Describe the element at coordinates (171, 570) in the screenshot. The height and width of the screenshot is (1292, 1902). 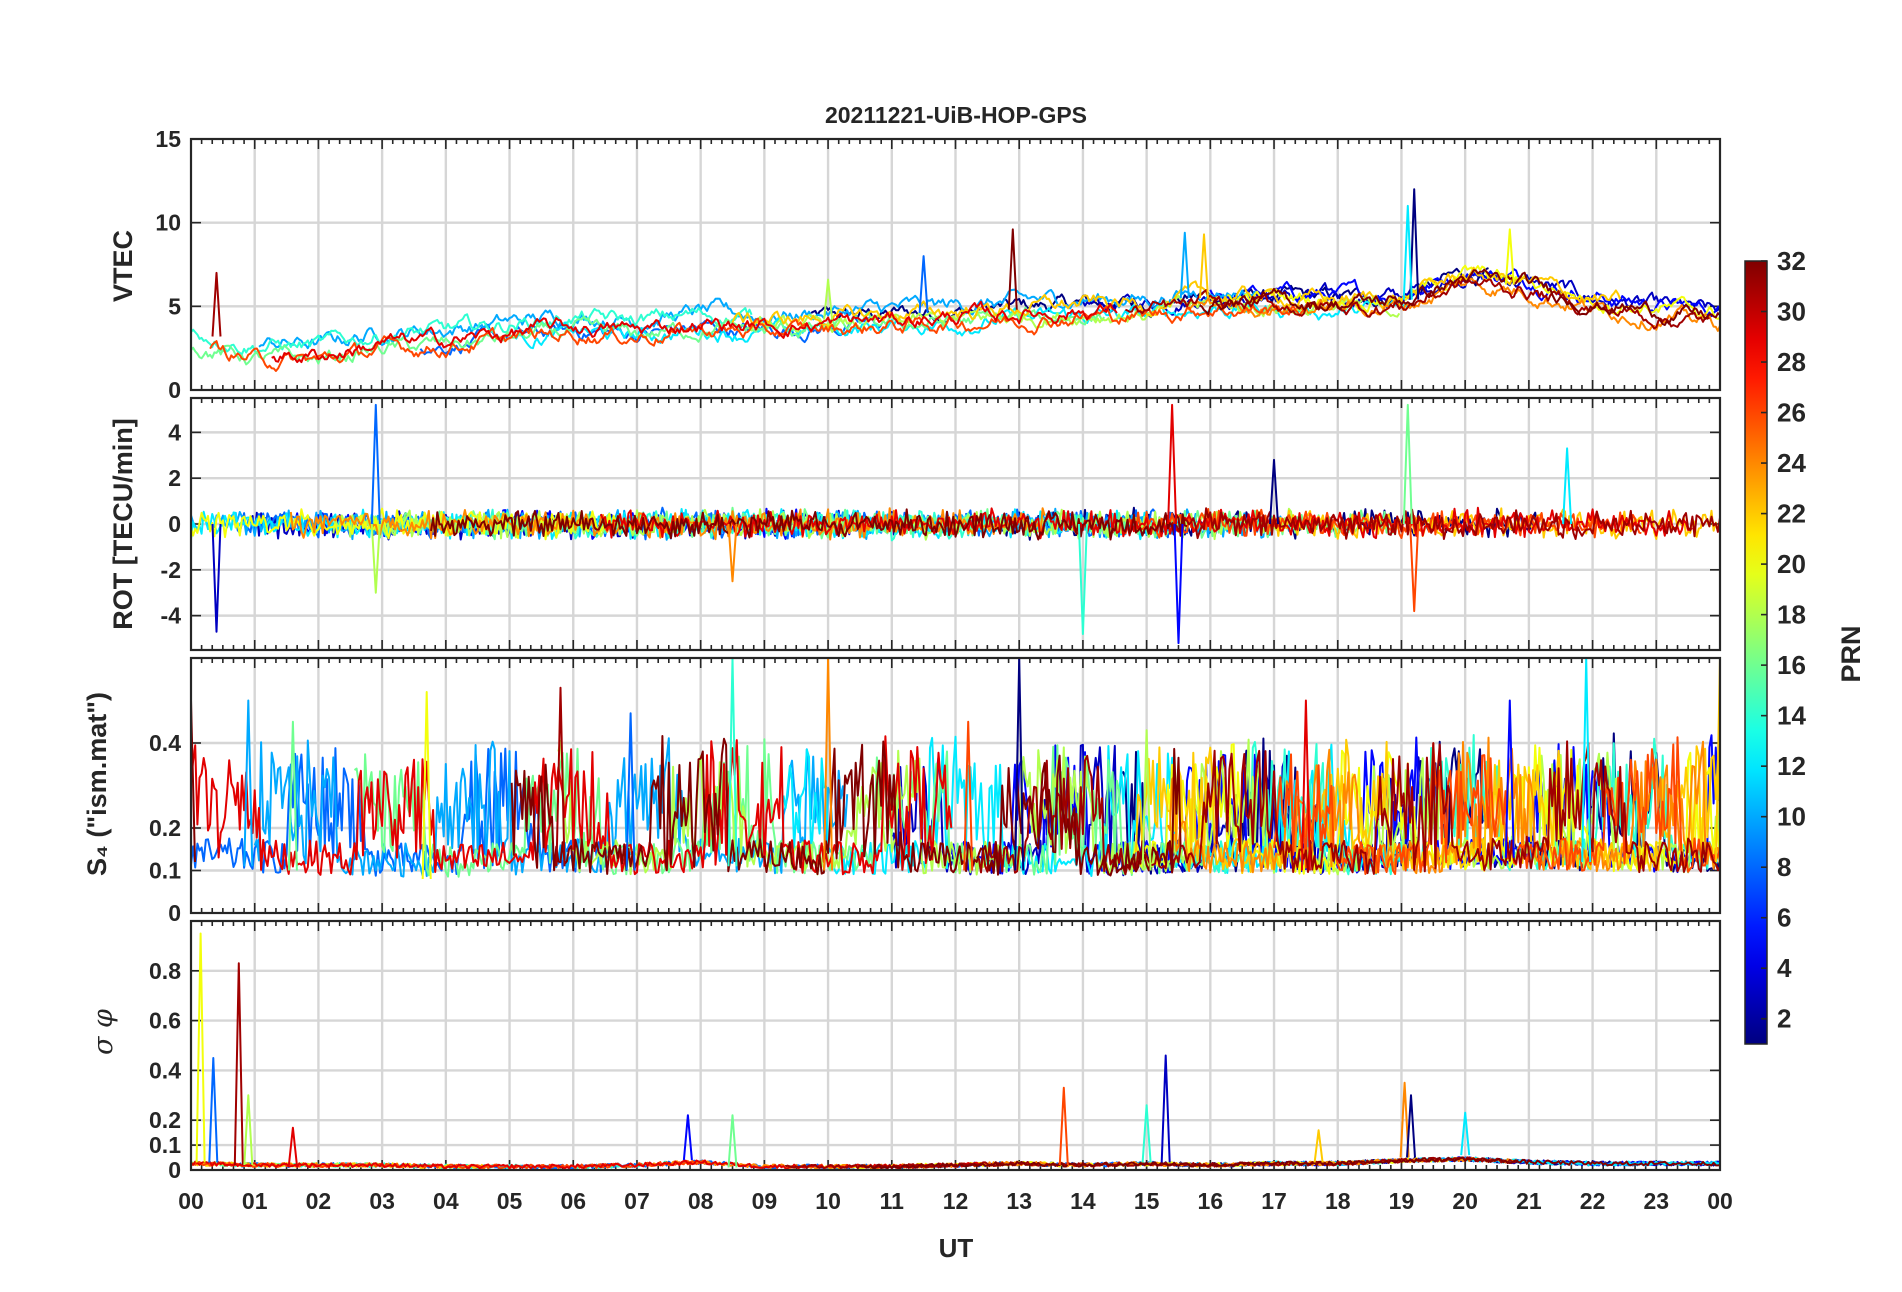
I see `rot-ytick-label: -2` at that location.